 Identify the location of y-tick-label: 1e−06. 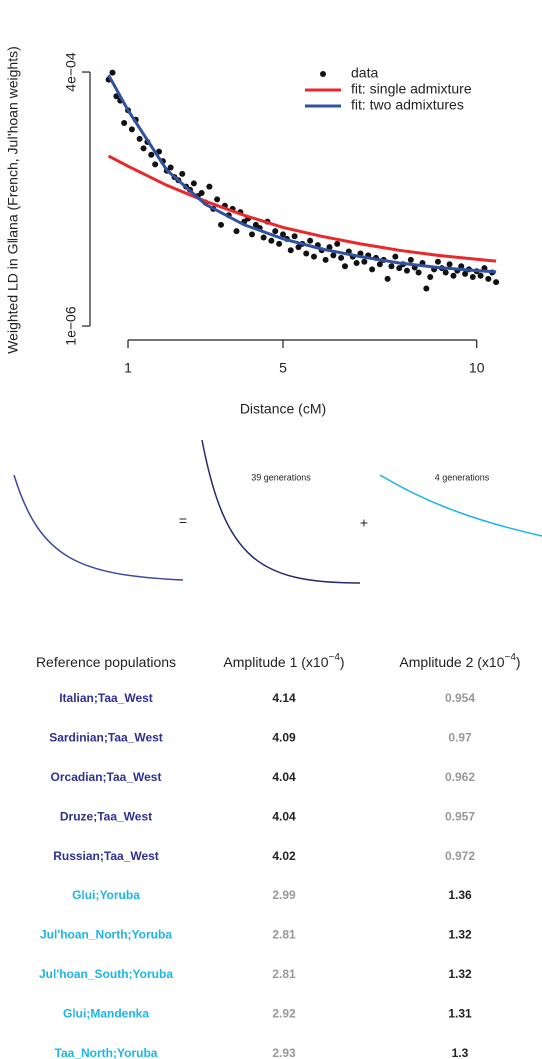
(71, 326).